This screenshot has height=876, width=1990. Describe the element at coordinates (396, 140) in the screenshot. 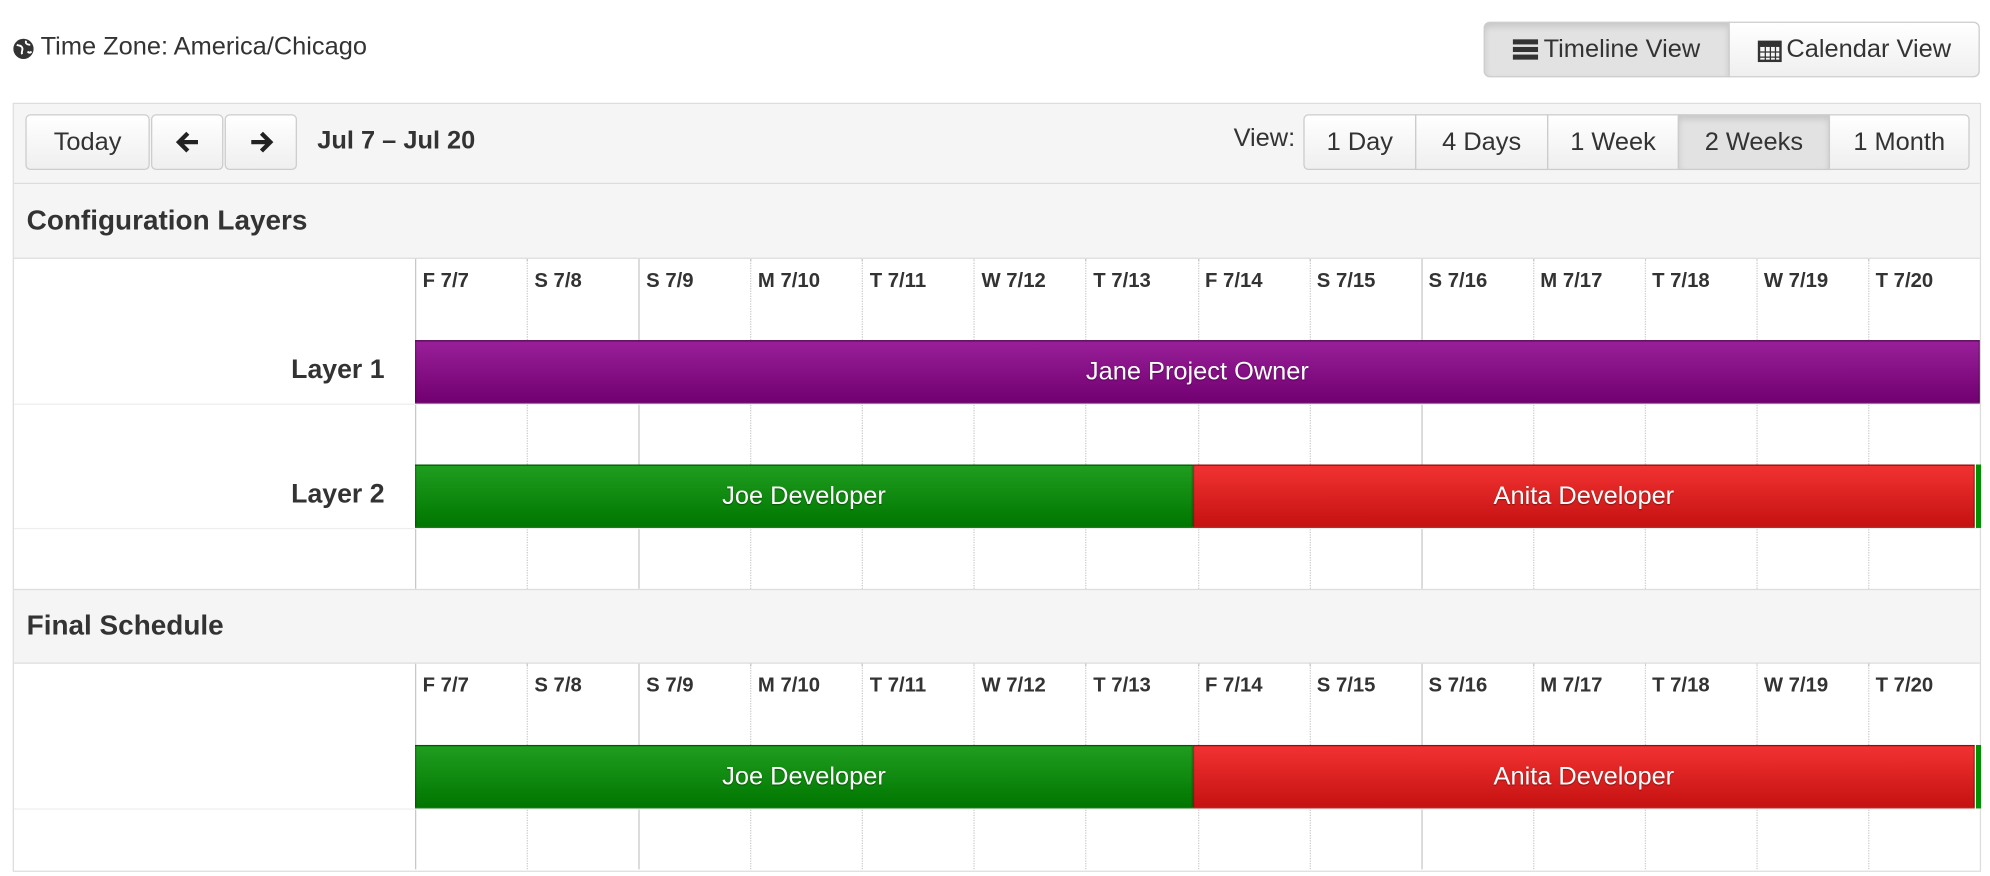

I see `date-range: Jul 7 – Jul 20` at that location.